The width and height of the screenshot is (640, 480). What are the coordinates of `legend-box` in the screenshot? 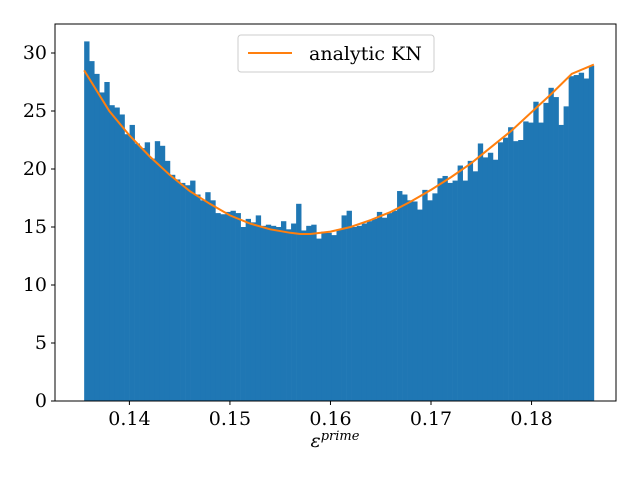 It's located at (336, 53).